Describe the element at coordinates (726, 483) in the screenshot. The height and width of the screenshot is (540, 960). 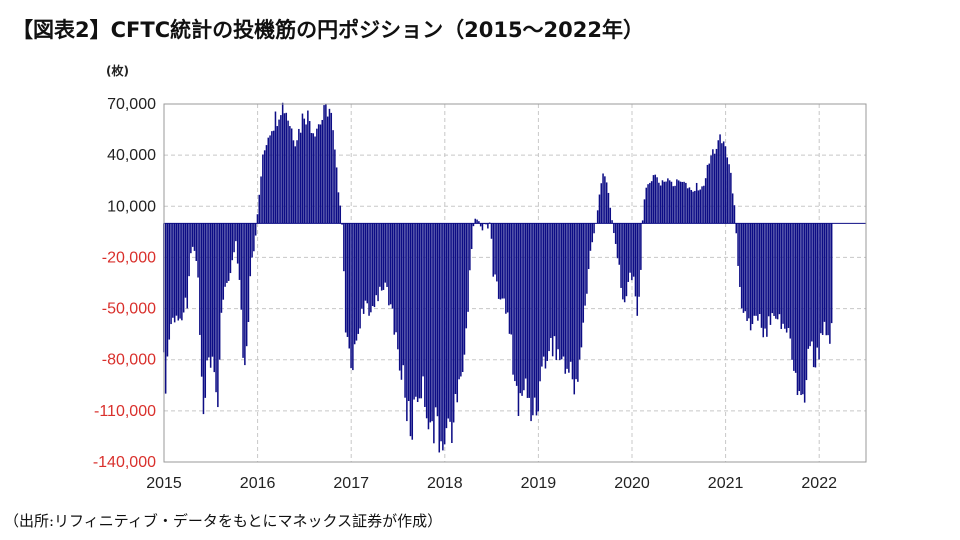
I see `x-tick-label: 2021` at that location.